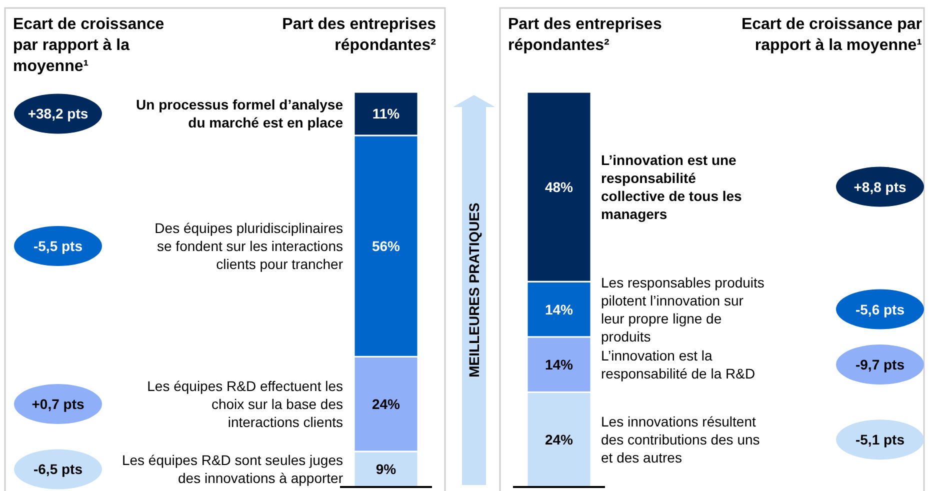  Describe the element at coordinates (880, 309) in the screenshot. I see `text: -5,6 pts` at that location.